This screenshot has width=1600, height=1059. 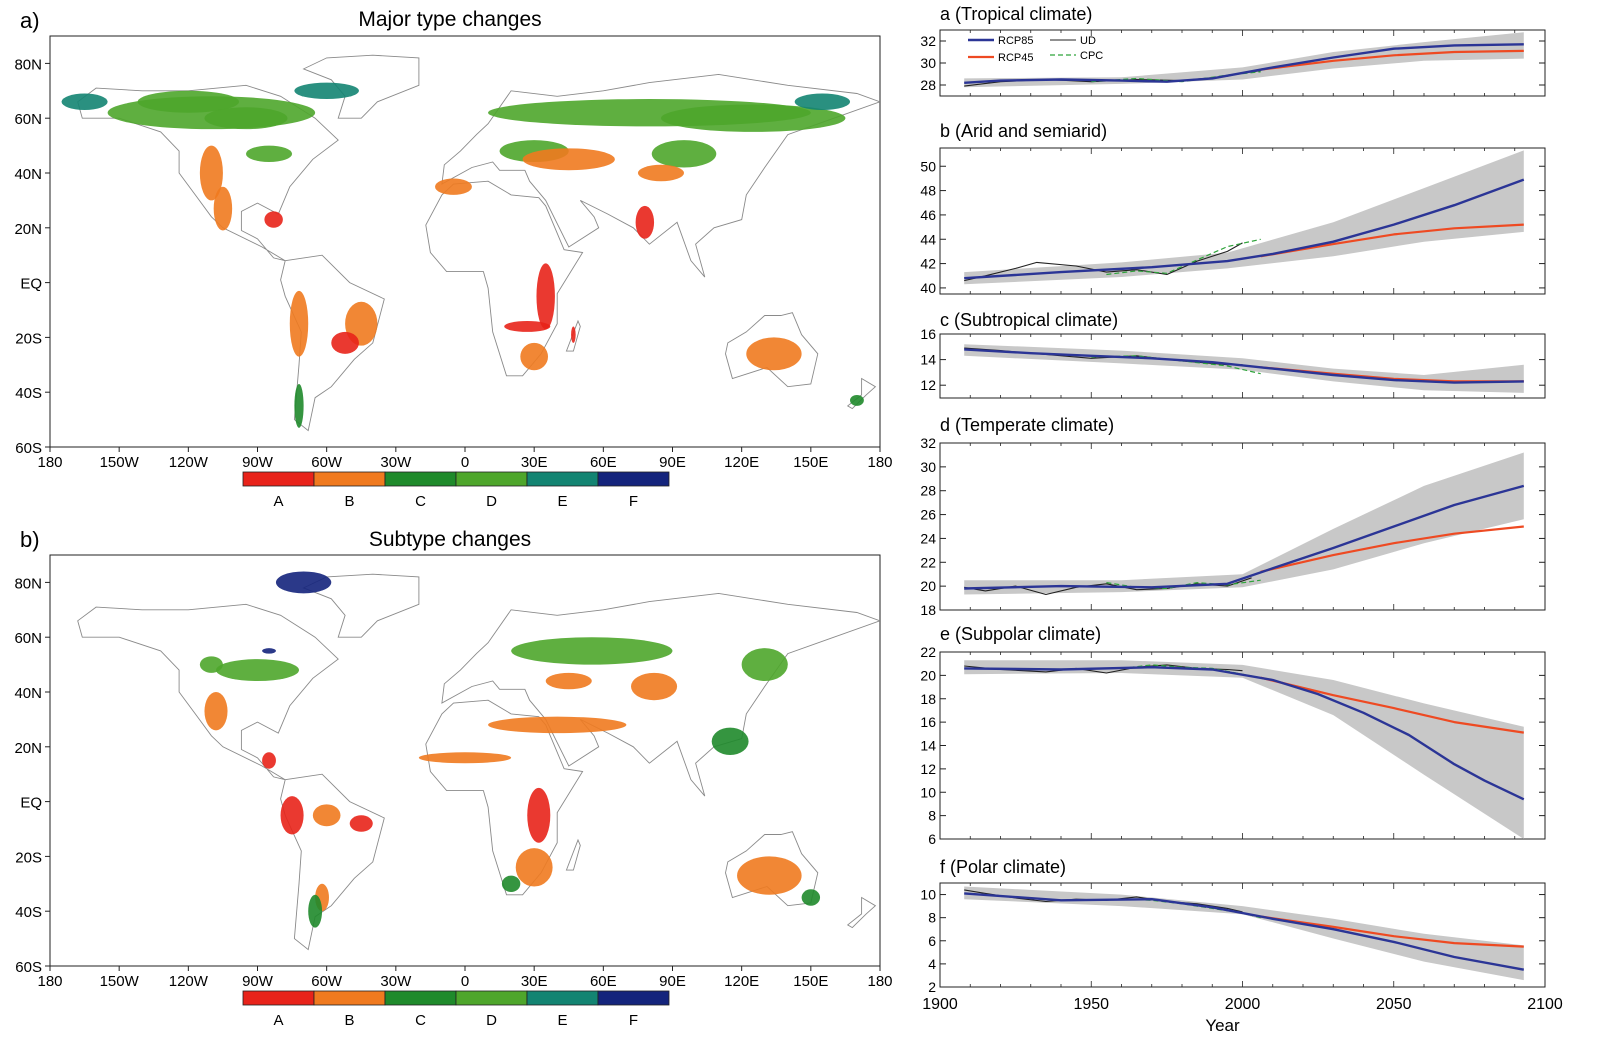 I want to click on legend-label-rcp45: RCP45, so click(x=1015, y=58).